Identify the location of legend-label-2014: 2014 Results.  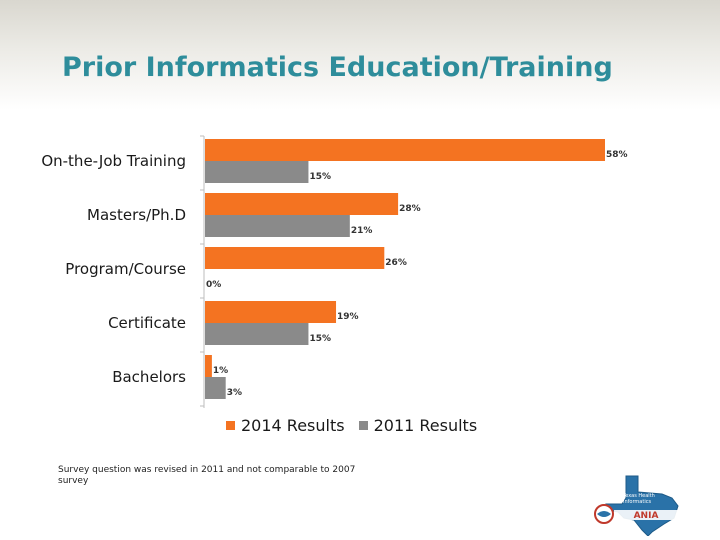
(293, 425).